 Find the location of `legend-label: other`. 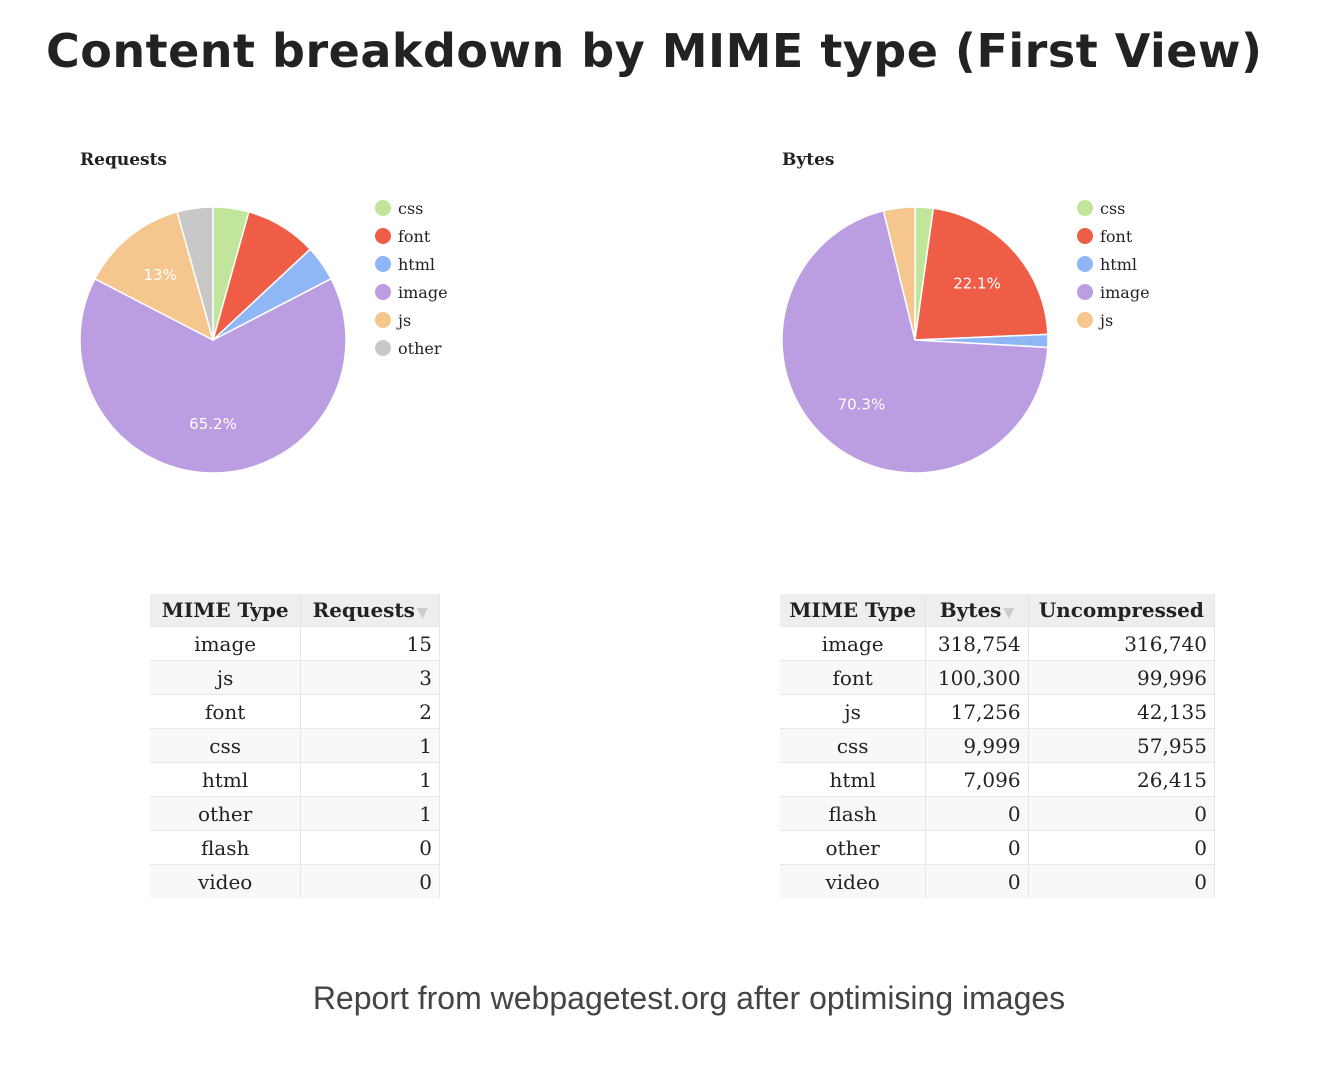

legend-label: other is located at coordinates (420, 348).